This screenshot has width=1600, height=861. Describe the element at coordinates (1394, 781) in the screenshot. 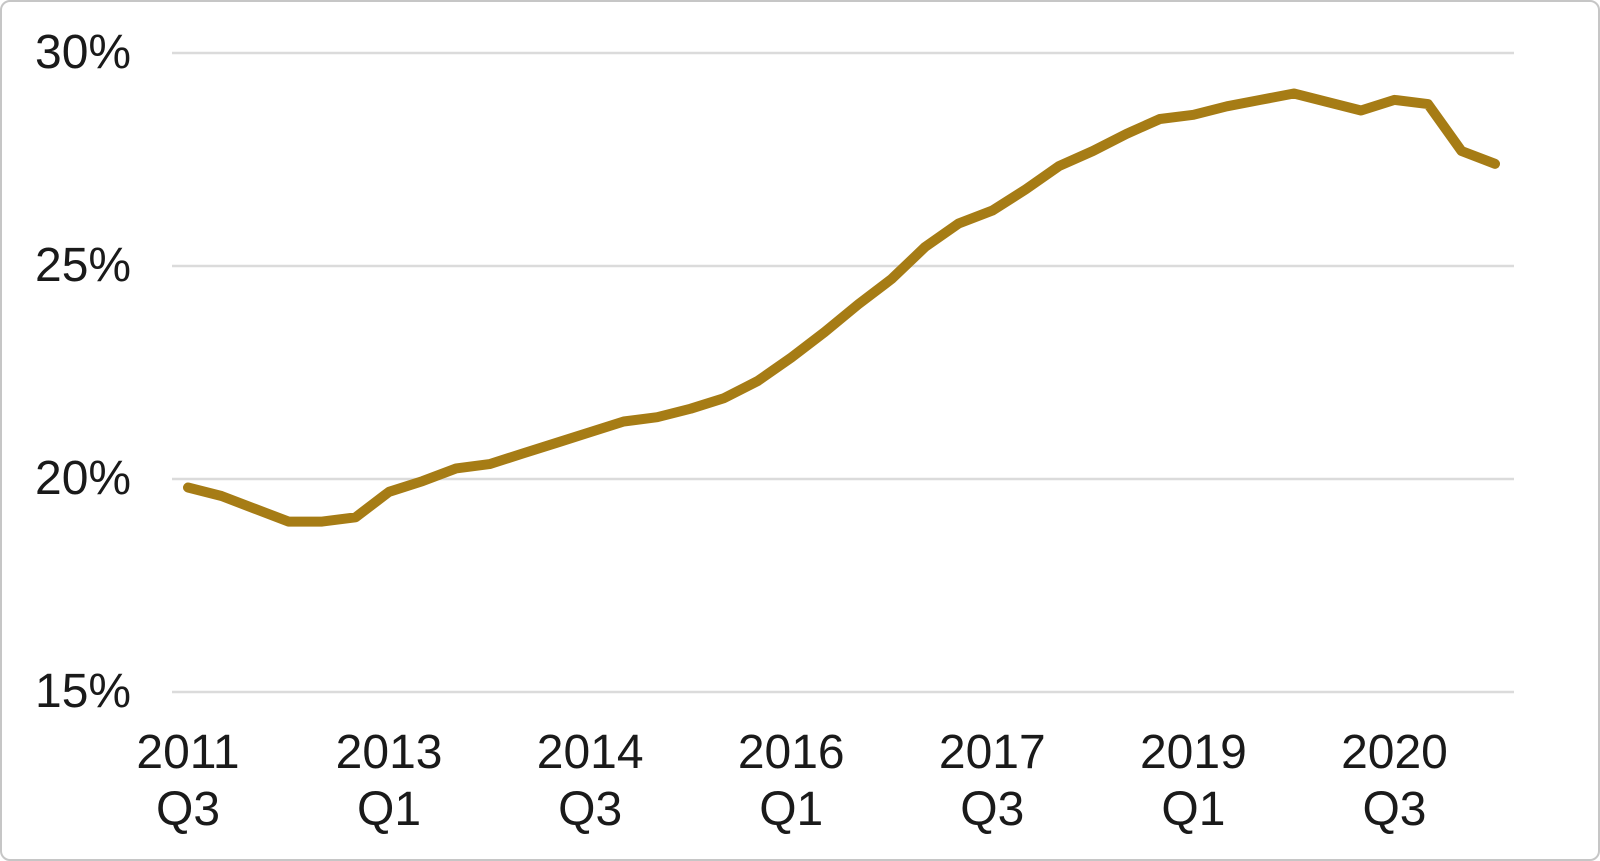

I see `x-axis-tick-label: 2020 Q3` at that location.